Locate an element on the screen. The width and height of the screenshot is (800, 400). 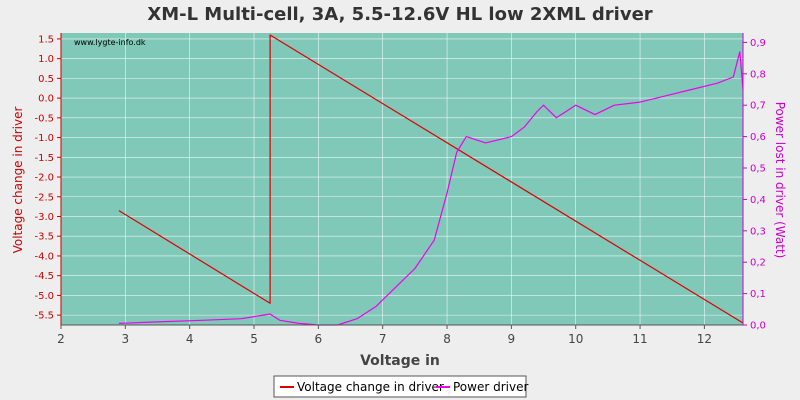
legend: Voltage change in driver Power driver is located at coordinates (400, 386).